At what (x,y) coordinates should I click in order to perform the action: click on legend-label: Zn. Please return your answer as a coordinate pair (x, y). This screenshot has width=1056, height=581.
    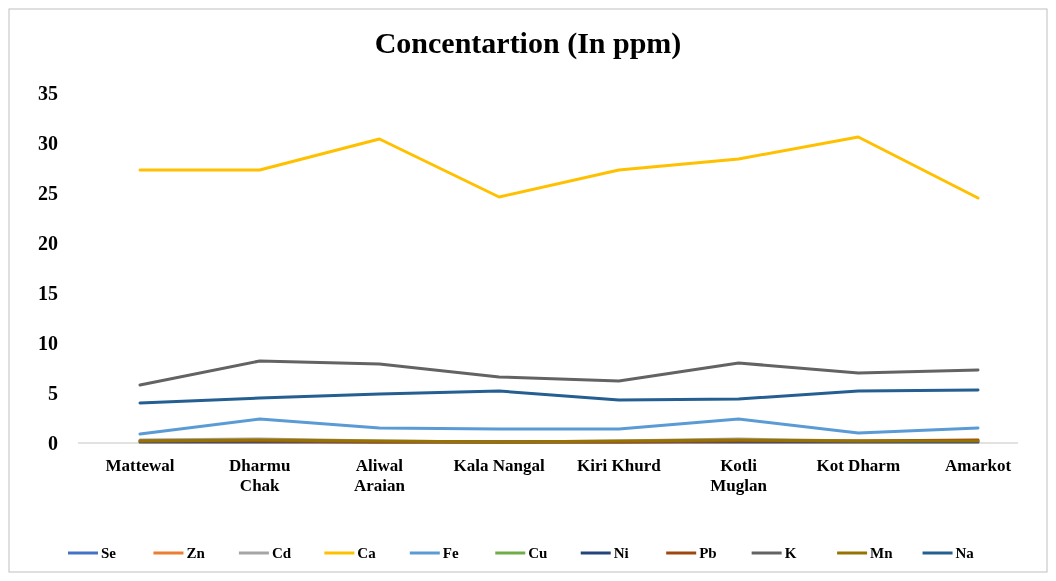
    Looking at the image, I should click on (196, 553).